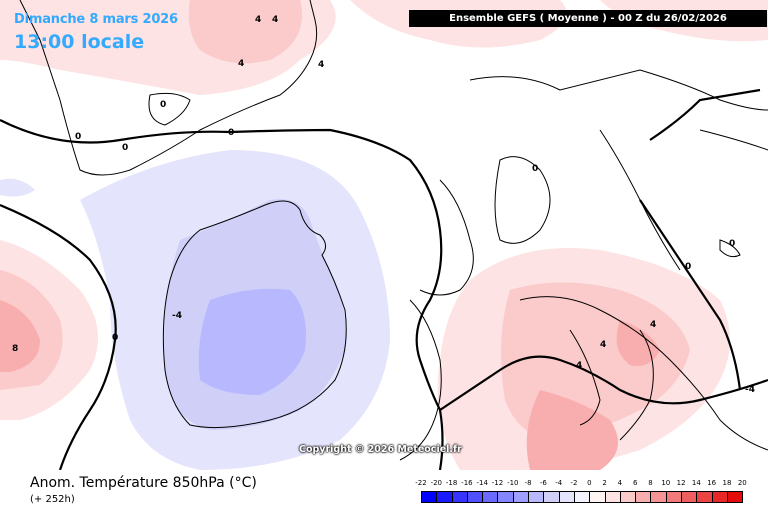  What do you see at coordinates (696, 483) in the screenshot?
I see `scale-label: 14` at bounding box center [696, 483].